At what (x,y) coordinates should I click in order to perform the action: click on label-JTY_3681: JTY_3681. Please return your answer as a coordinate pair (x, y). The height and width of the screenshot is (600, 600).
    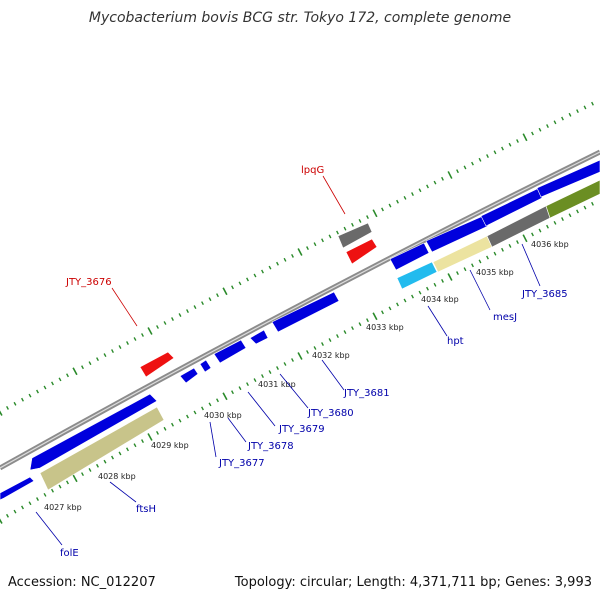
    Looking at the image, I should click on (366, 393).